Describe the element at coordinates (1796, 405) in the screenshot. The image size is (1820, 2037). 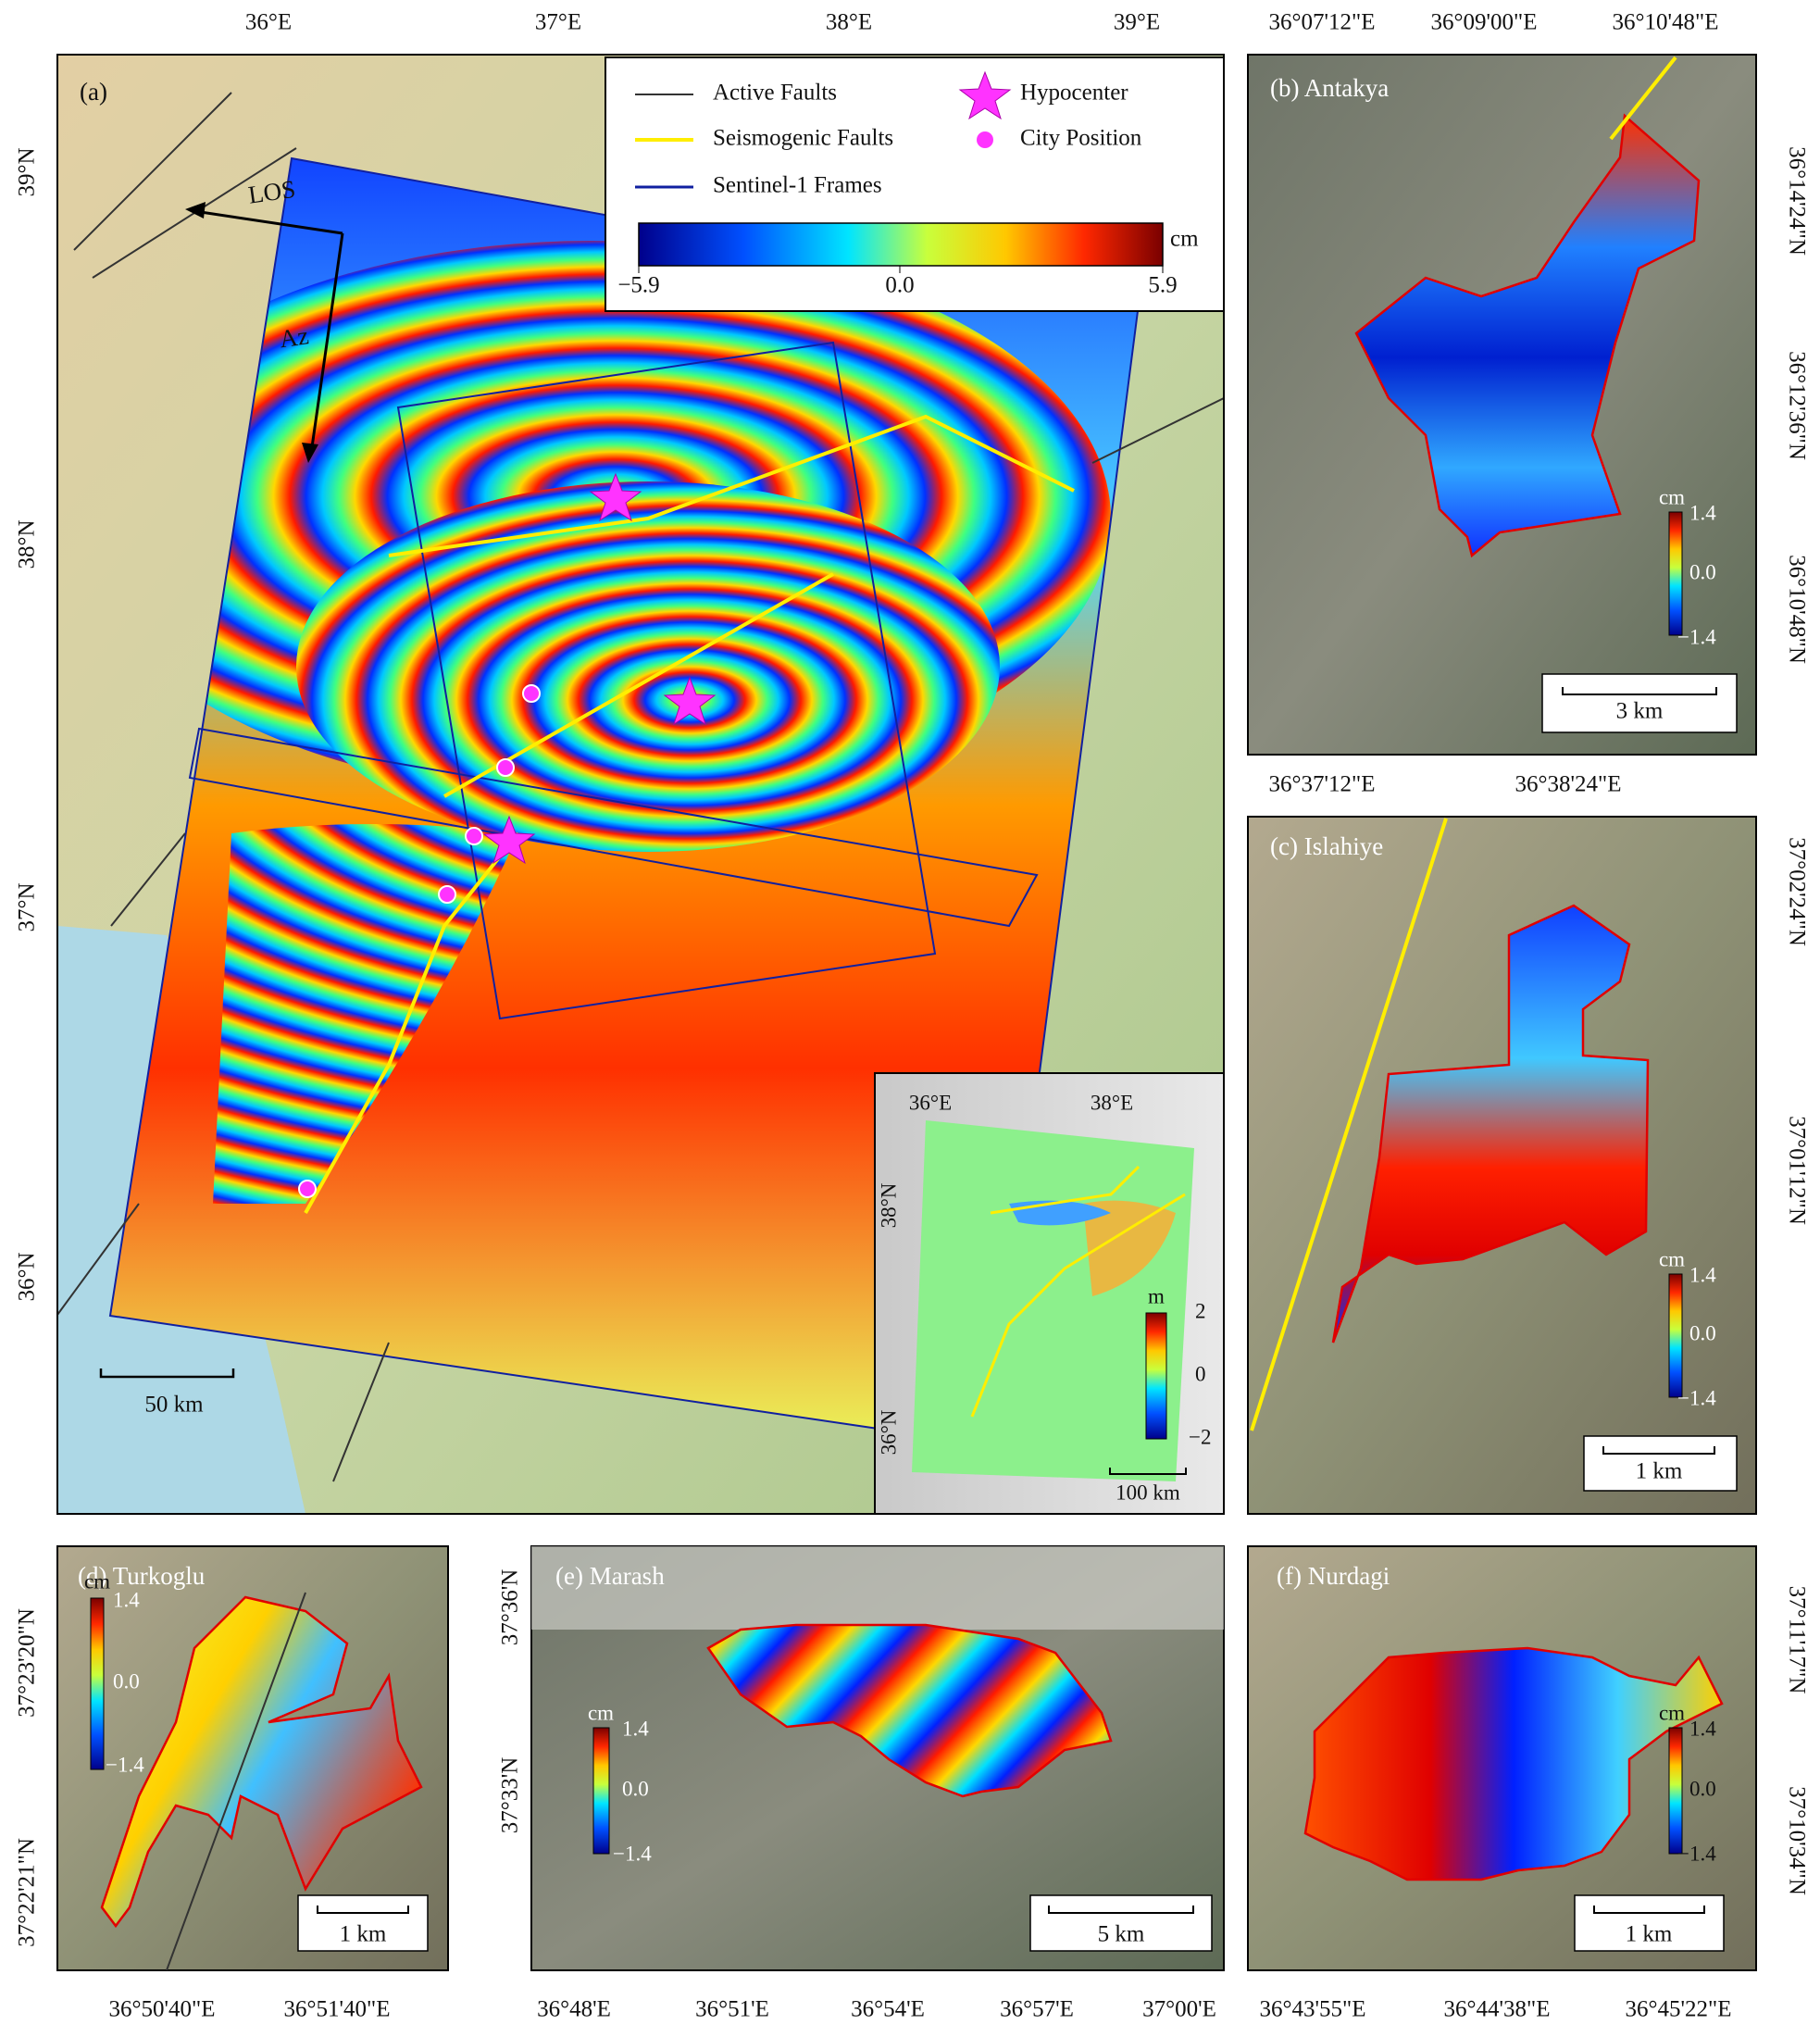
I see `lat-tick: 36°12'36"N` at that location.